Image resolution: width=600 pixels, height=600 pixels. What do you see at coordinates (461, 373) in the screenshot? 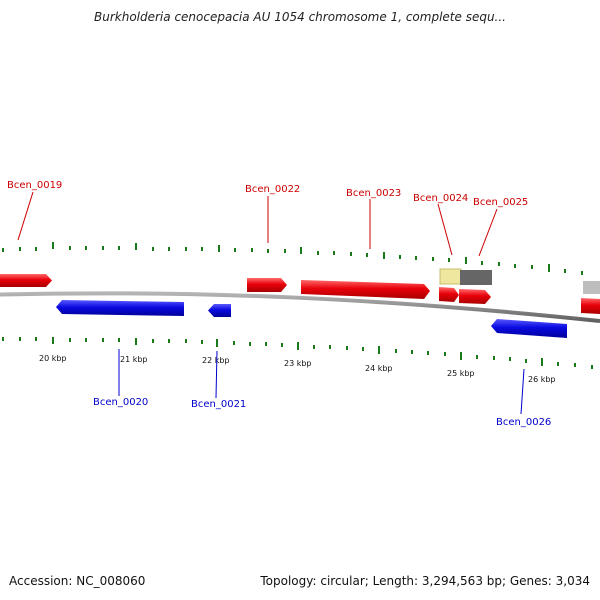
I see `scale-label-25kbp: 25 kbp` at bounding box center [461, 373].